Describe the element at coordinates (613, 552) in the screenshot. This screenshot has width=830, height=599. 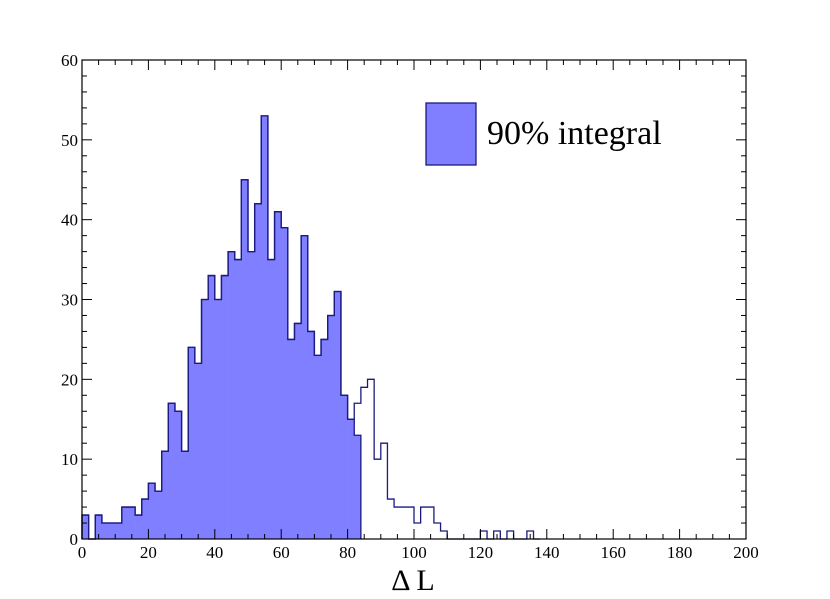
I see `x-tick-label: 160` at that location.